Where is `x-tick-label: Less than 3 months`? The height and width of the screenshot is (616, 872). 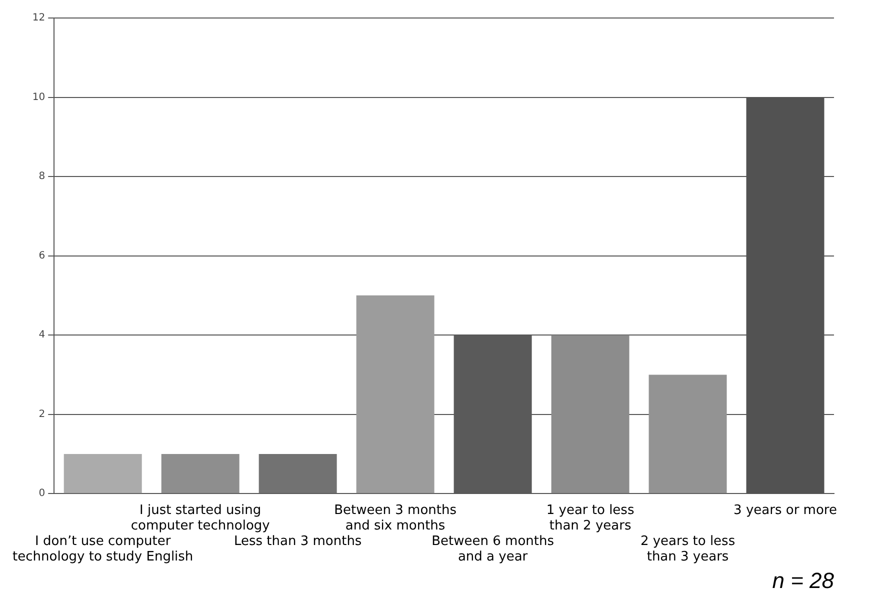 x-tick-label: Less than 3 months is located at coordinates (298, 541).